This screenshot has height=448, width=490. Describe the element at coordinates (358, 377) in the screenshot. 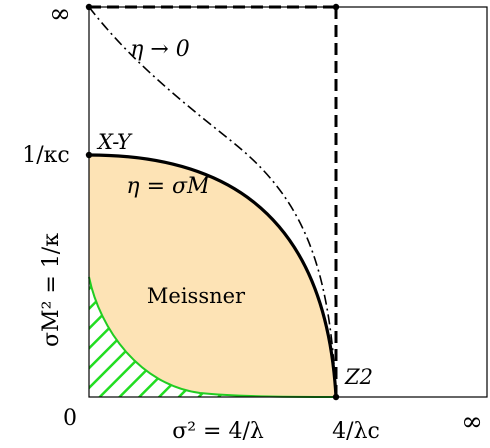

I see `point-label-z2: Z2` at that location.